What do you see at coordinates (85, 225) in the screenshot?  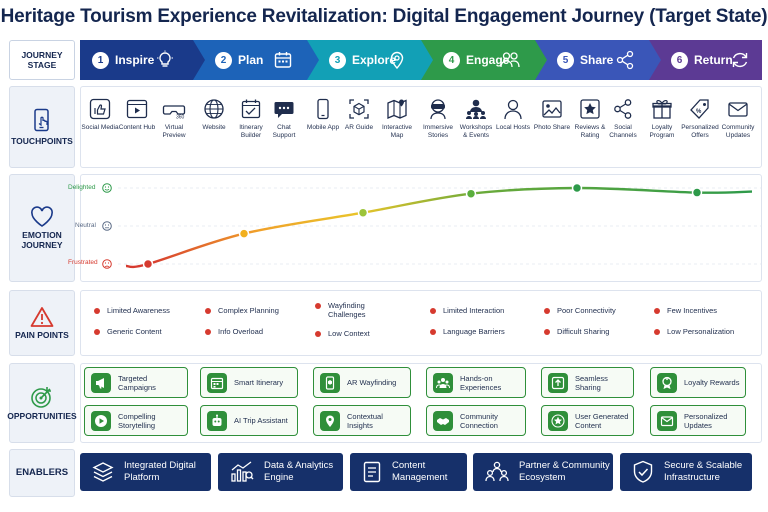 I see `emotion-level-neutral: Neutral` at bounding box center [85, 225].